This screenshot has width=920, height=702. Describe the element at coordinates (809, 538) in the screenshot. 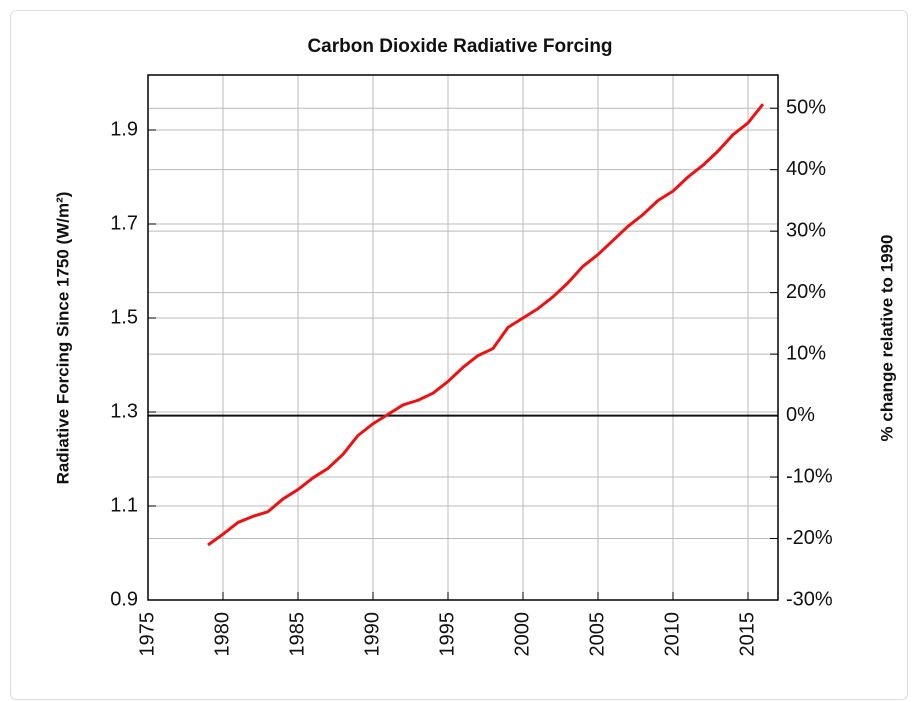

I see `y2-tick-label: -20%` at that location.